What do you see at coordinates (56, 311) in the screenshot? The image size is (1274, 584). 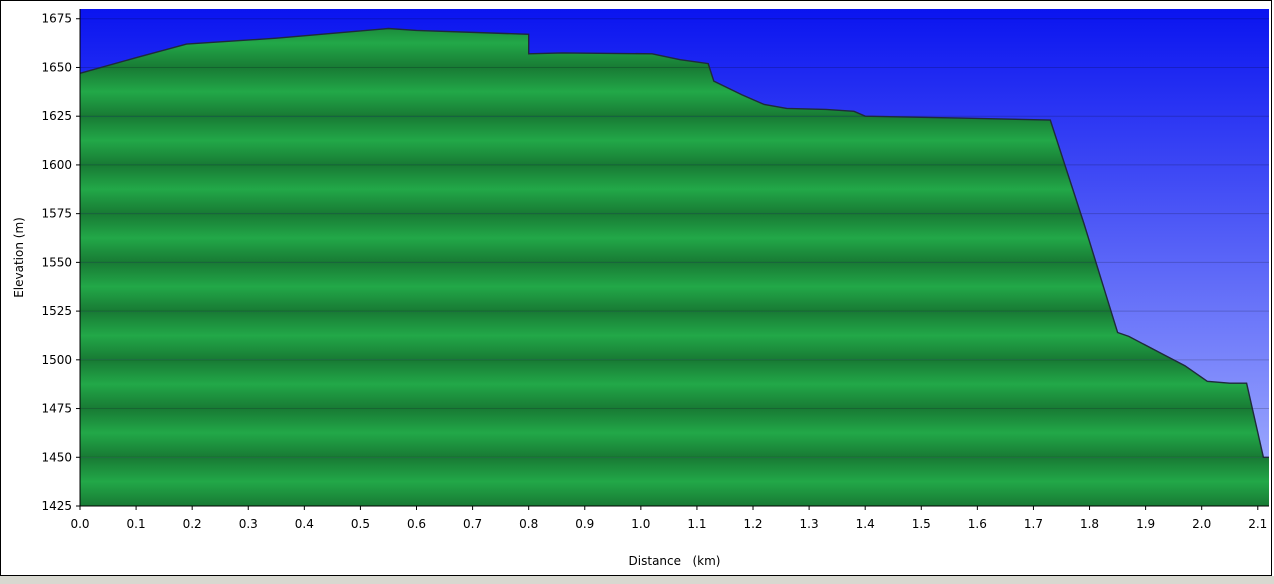 I see `y-tick-label: 1525` at bounding box center [56, 311].